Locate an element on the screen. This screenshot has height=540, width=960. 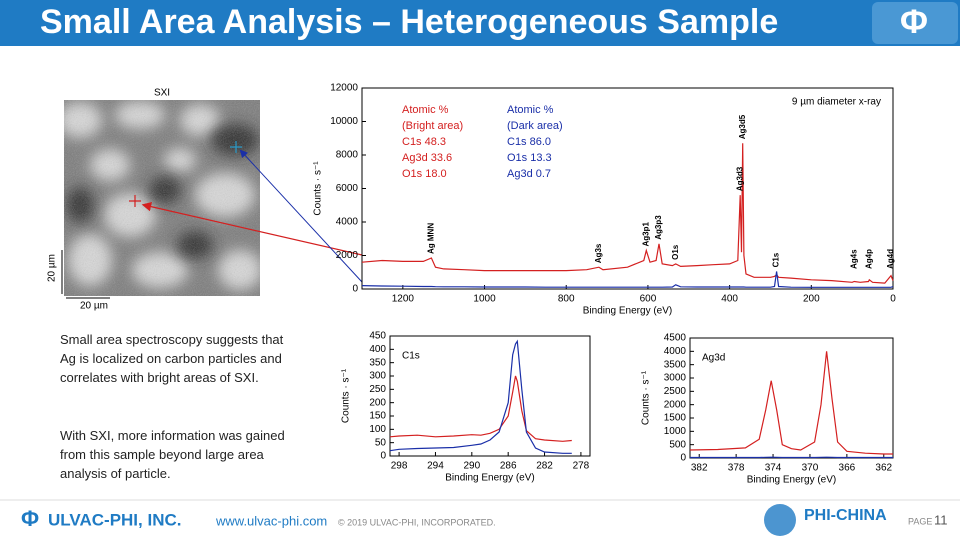
title-bar is located at coordinates (480, 23).